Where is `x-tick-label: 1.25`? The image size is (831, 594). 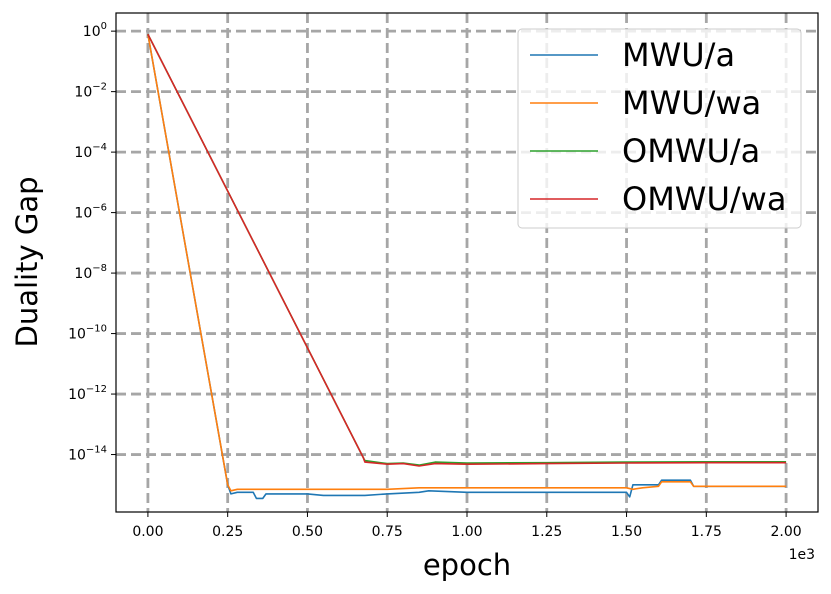
x-tick-label: 1.25 is located at coordinates (546, 532).